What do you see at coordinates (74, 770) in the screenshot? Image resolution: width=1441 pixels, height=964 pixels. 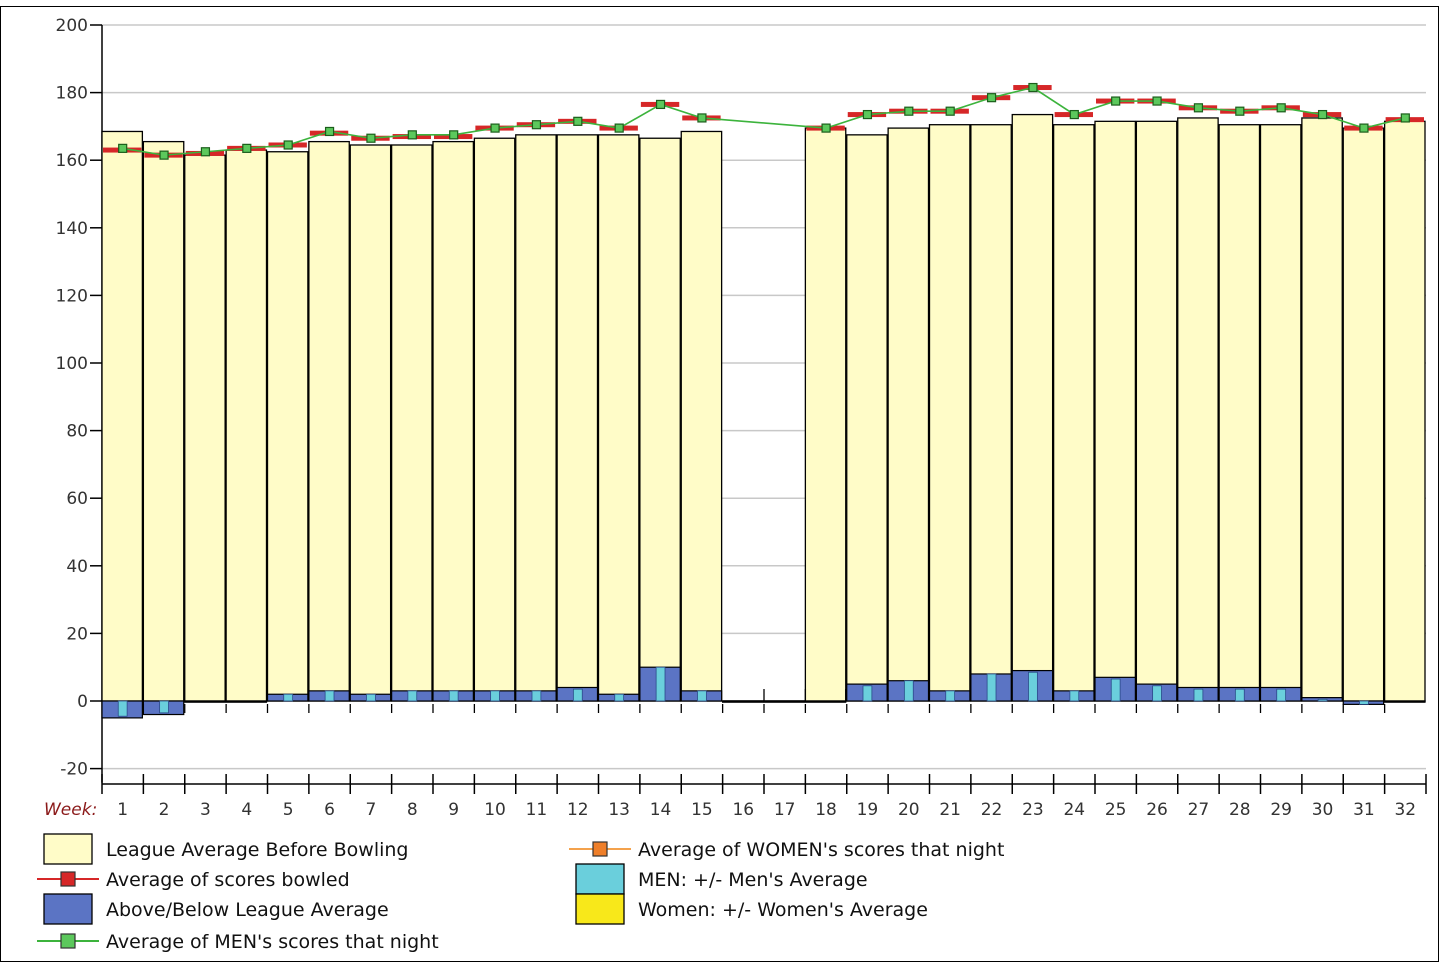 I see `y-tick-label: -20` at bounding box center [74, 770].